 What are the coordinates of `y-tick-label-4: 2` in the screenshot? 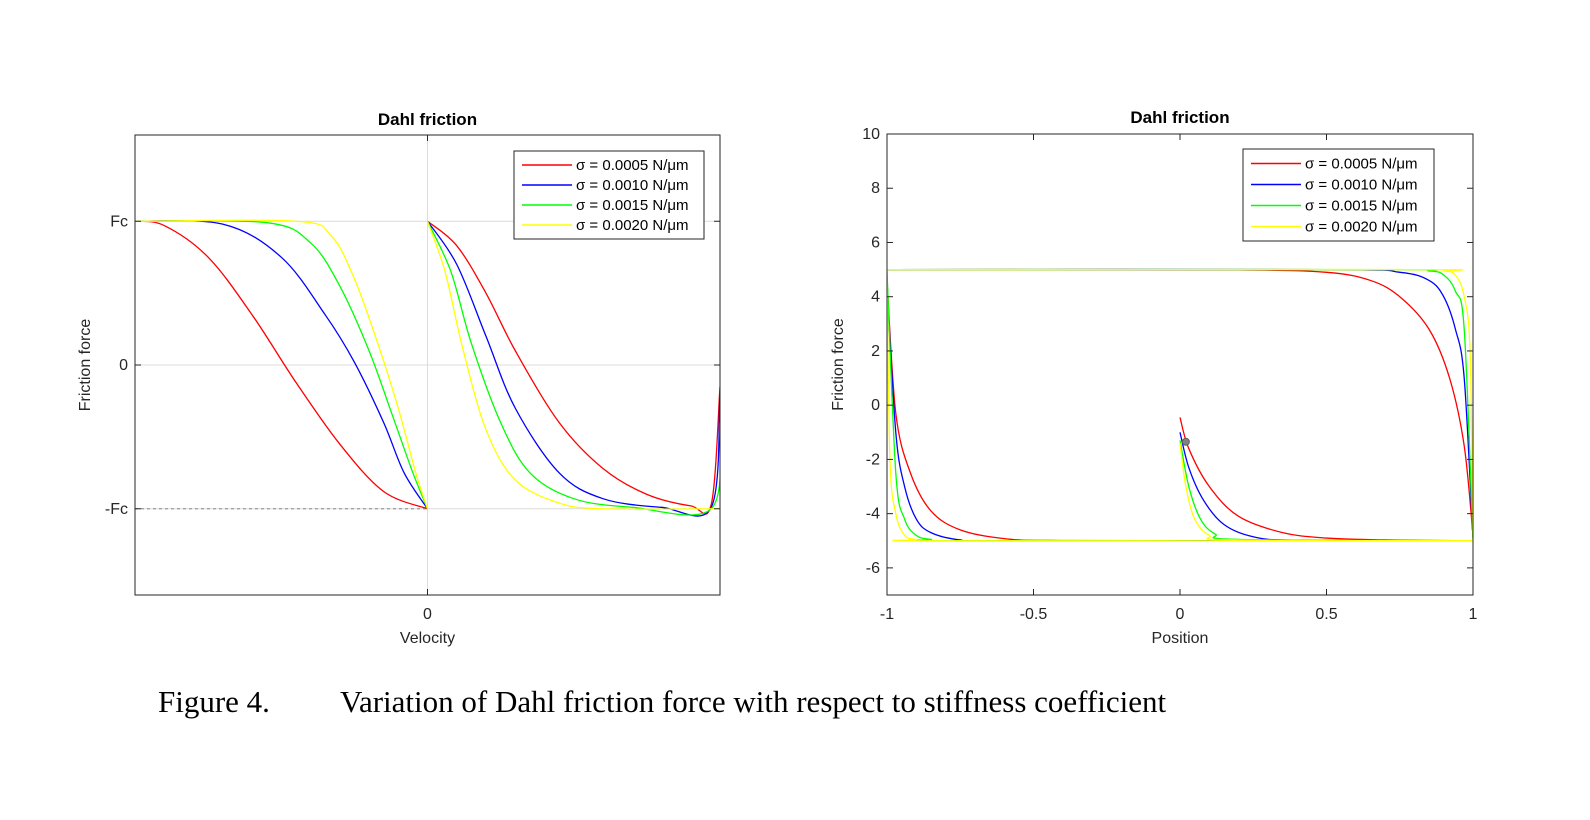 It's located at (875, 351).